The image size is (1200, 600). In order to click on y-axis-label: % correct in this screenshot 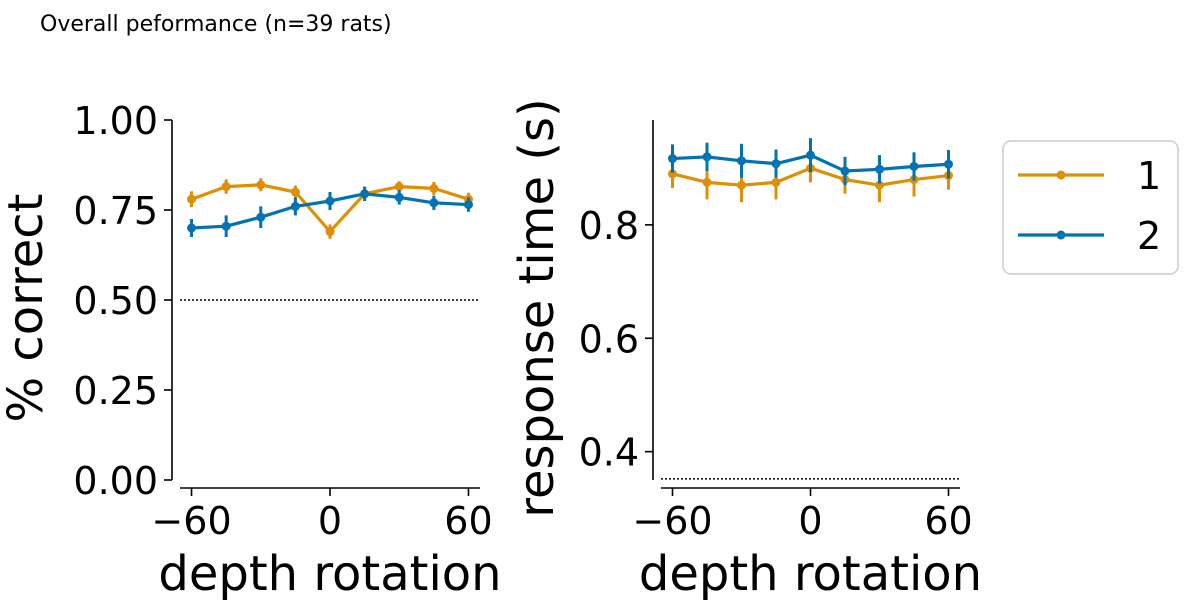, I will do `click(27, 308)`.